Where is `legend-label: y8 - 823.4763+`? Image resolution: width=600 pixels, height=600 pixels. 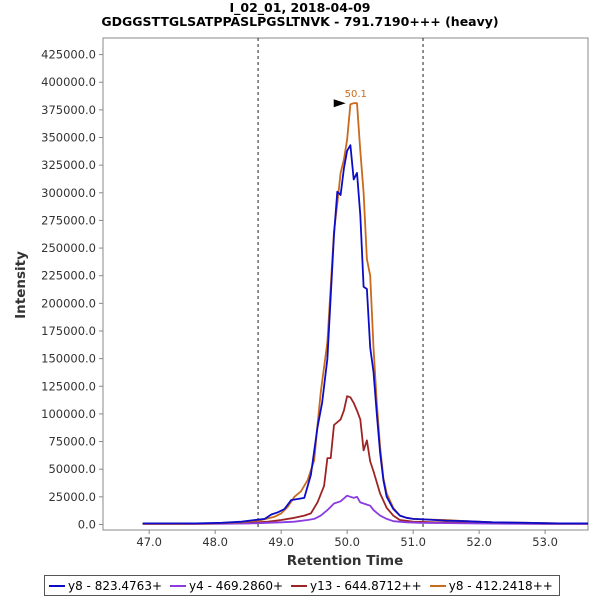
legend-label: y8 - 823.4763+ is located at coordinates (115, 585).